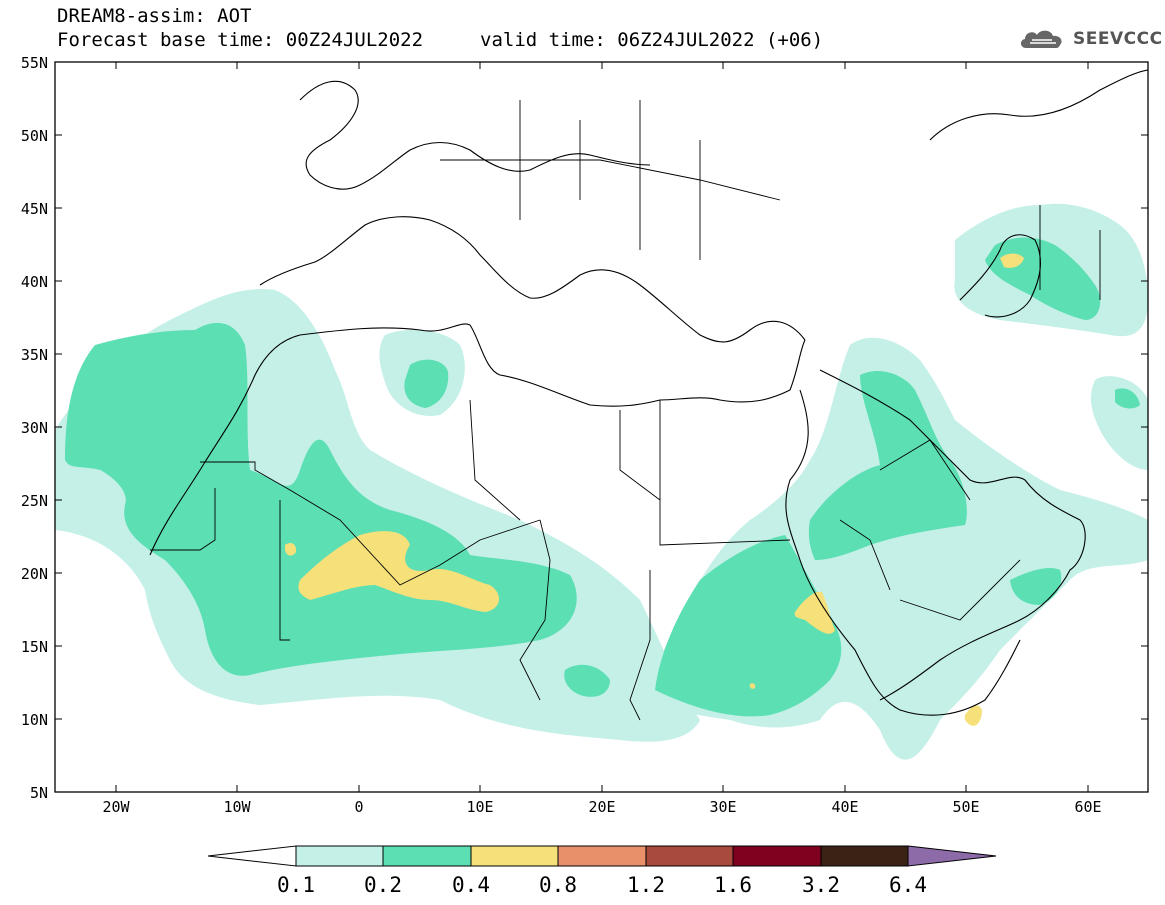  What do you see at coordinates (34, 720) in the screenshot?
I see `lat-label-10n: 10N` at bounding box center [34, 720].